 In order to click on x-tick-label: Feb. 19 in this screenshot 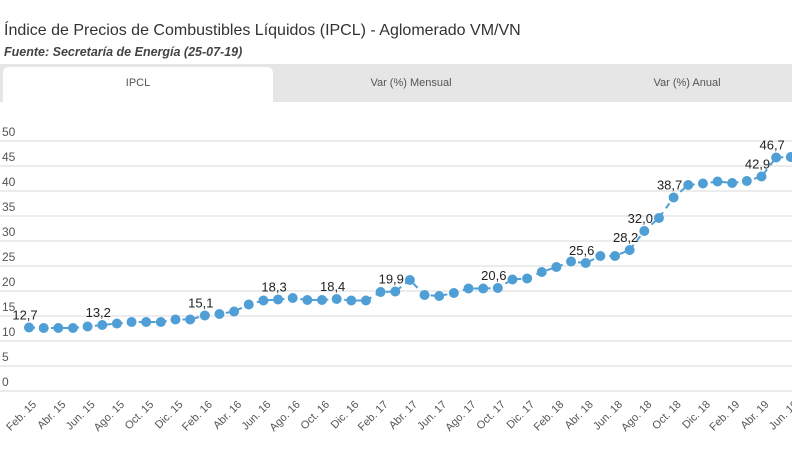, I will do `click(724, 416)`.